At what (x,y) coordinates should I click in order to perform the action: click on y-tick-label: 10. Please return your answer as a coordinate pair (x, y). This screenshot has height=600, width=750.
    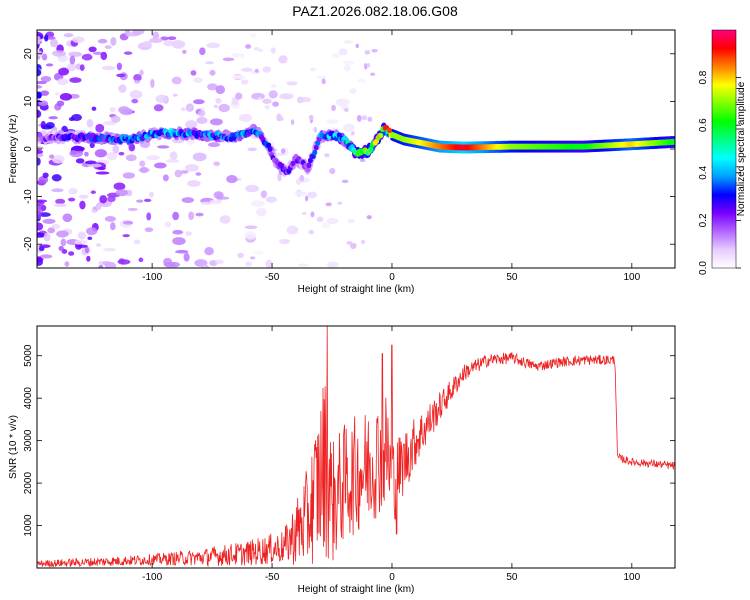
    Looking at the image, I should click on (28, 101).